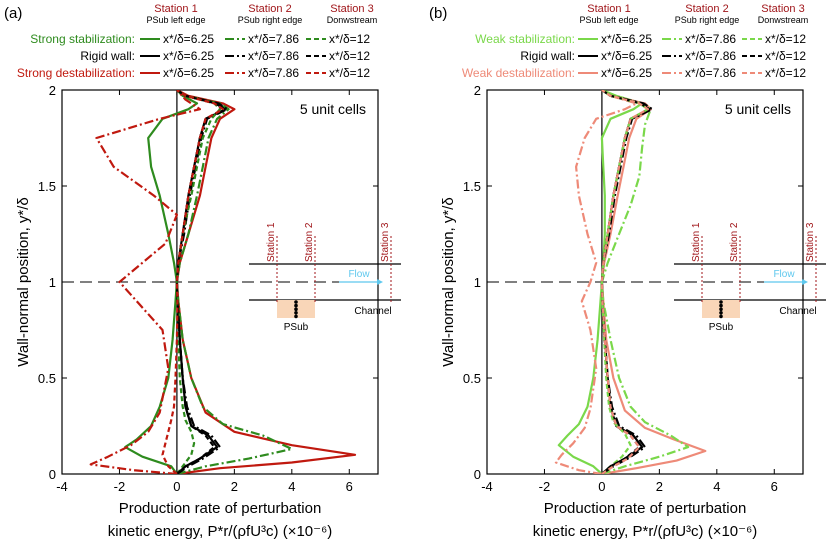  What do you see at coordinates (438, 13) in the screenshot?
I see `panel-label: (b)` at bounding box center [438, 13].